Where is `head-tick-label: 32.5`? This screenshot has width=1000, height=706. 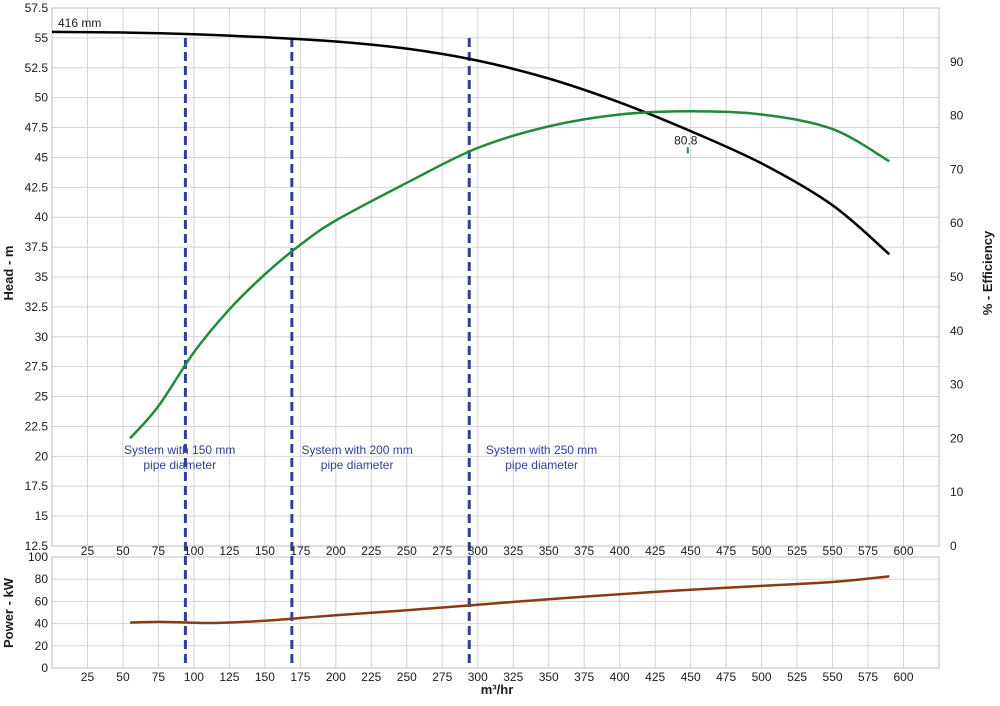 head-tick-label: 32.5 is located at coordinates (37, 307).